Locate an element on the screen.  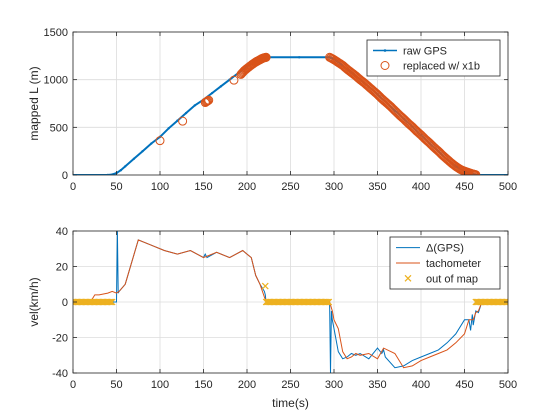
legend-label: raw GPS is located at coordinates (425, 52).